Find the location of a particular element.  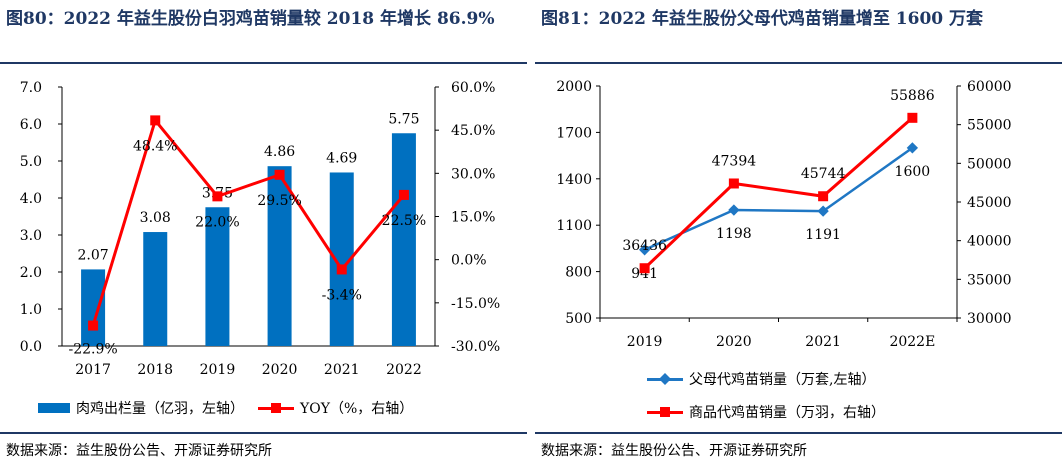

bar-meat-chicken-2017 is located at coordinates (93, 307).